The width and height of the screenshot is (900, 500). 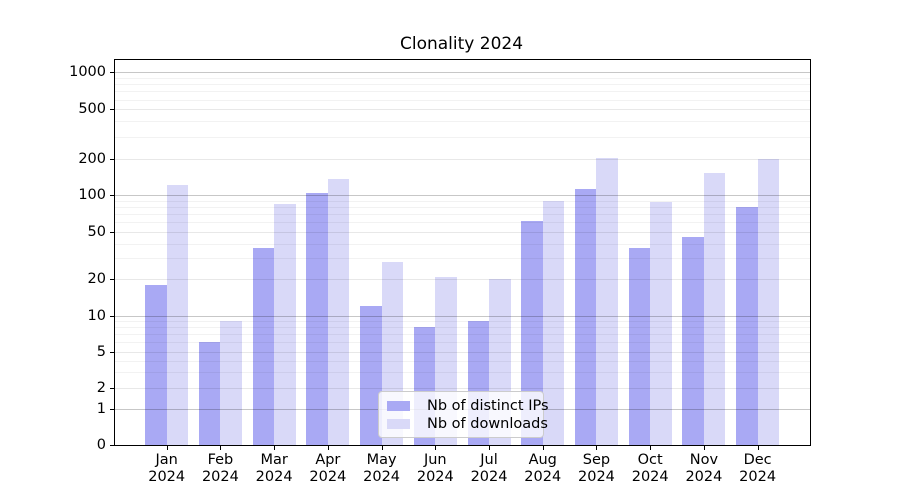 What do you see at coordinates (101, 388) in the screenshot?
I see `y-tick-label-2: 2` at bounding box center [101, 388].